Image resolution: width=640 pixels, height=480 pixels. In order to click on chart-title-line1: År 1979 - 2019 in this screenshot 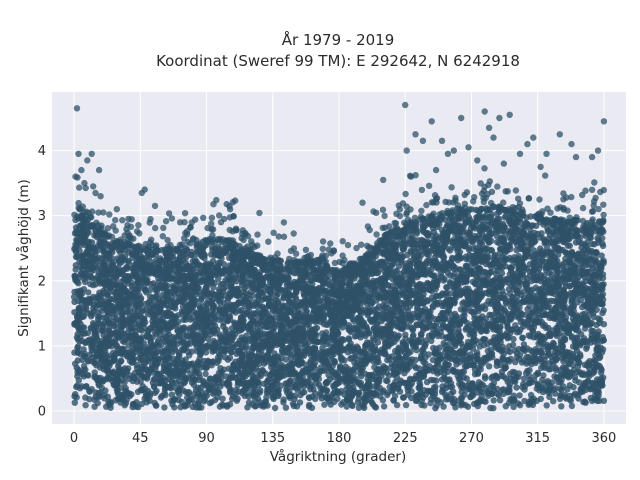, I will do `click(338, 39)`.